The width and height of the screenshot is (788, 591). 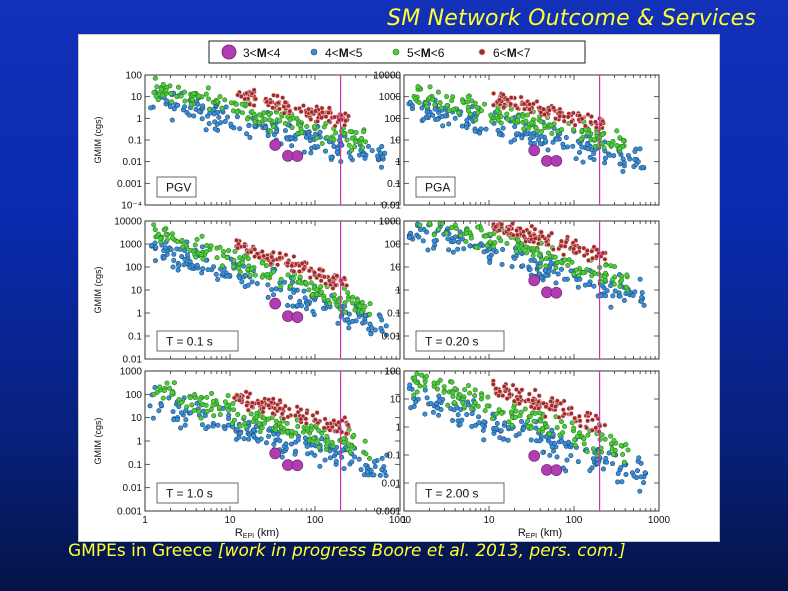 I want to click on y-tick-label: 0.1, so click(x=394, y=456).